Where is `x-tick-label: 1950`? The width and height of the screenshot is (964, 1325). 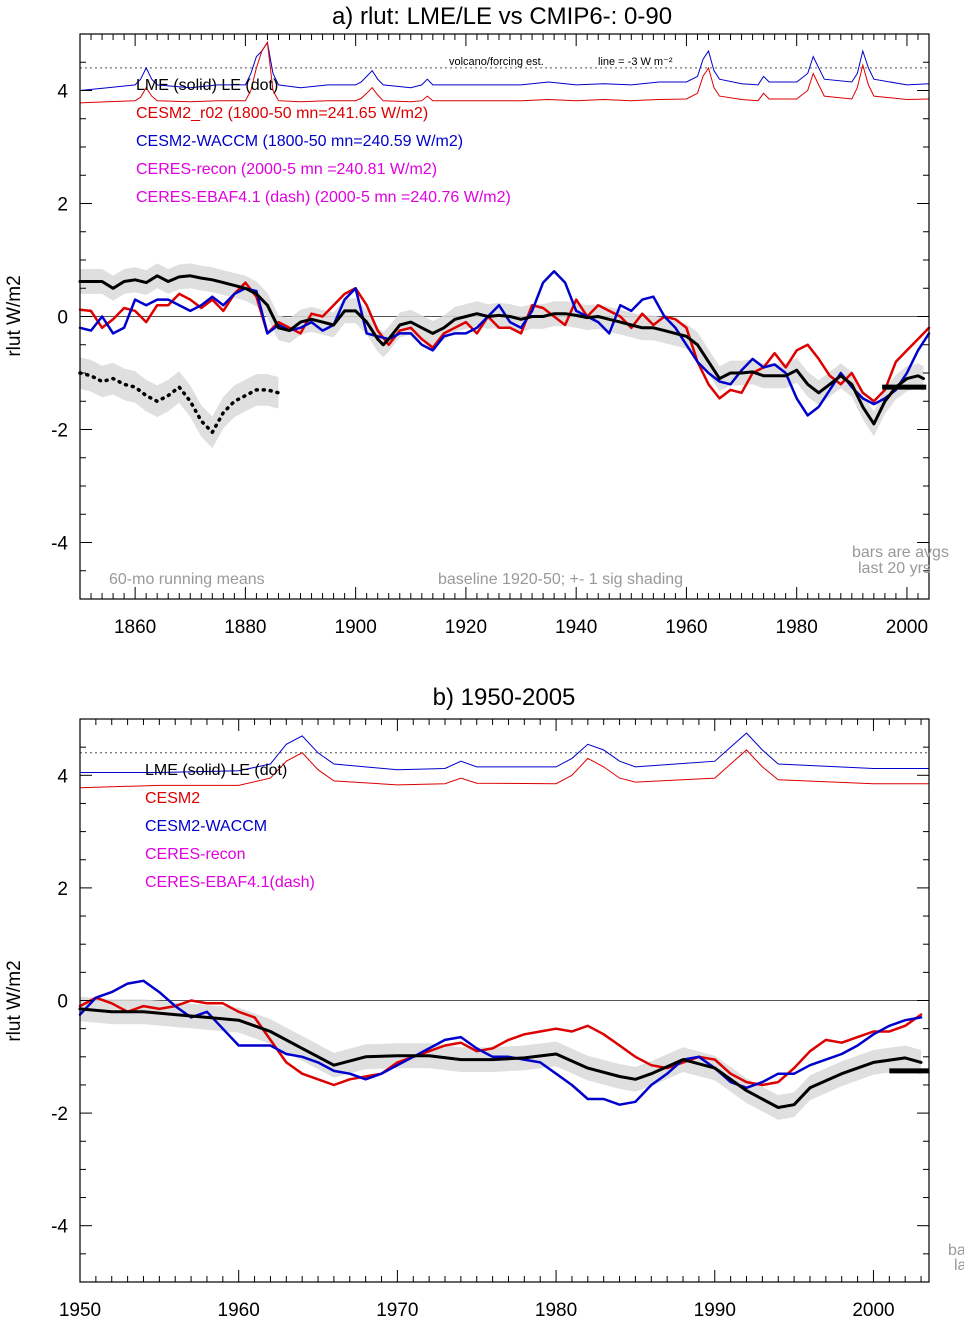
x-tick-label: 1950 is located at coordinates (80, 1310).